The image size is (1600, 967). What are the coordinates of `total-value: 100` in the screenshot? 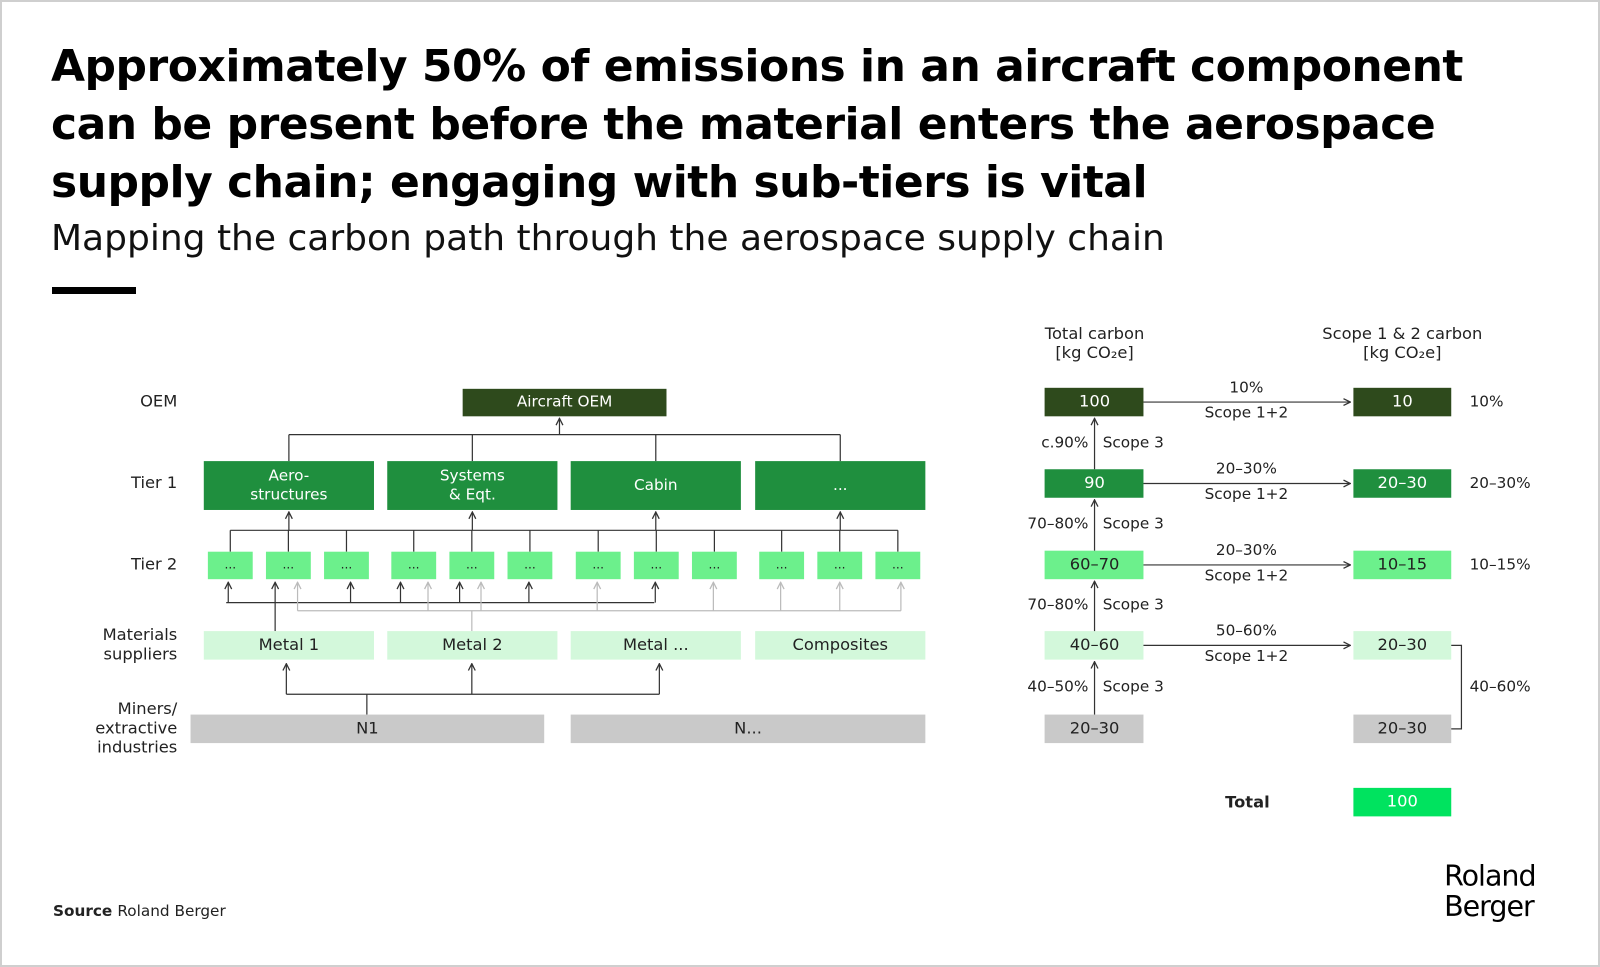 It's located at (1402, 801).